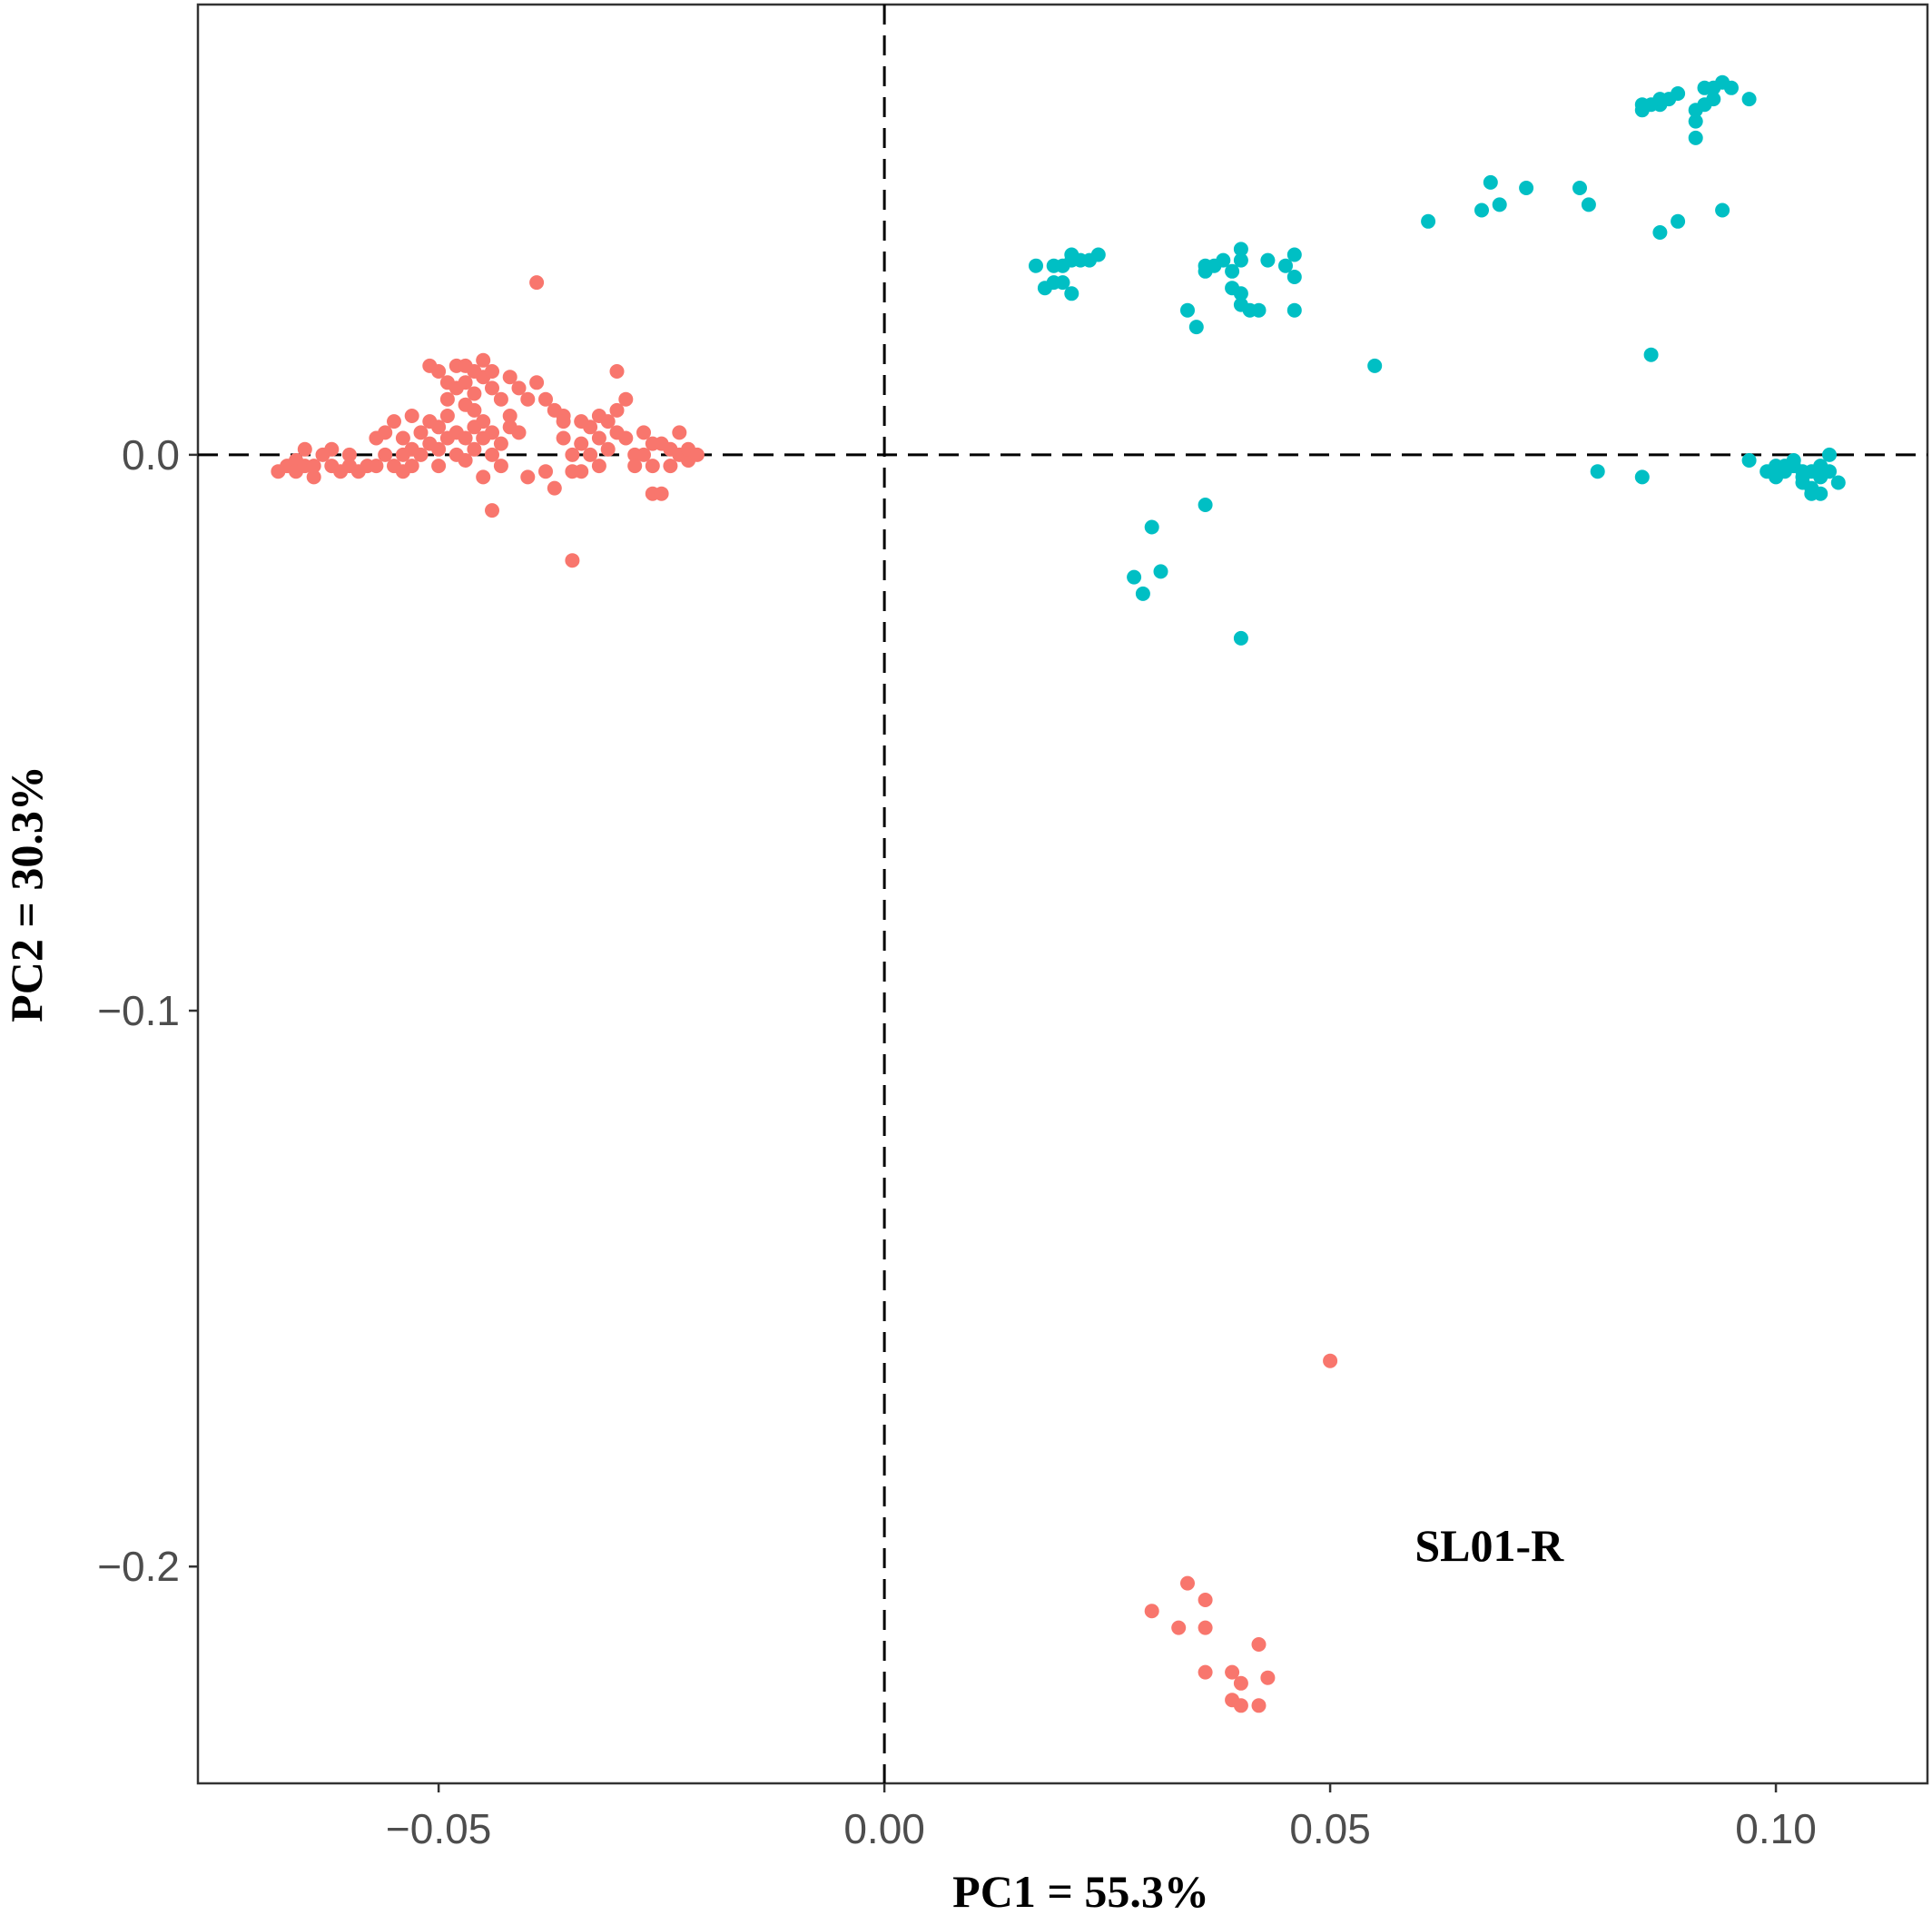 This screenshot has width=1932, height=1925. I want to click on x-tick-label: 0.00, so click(884, 1828).